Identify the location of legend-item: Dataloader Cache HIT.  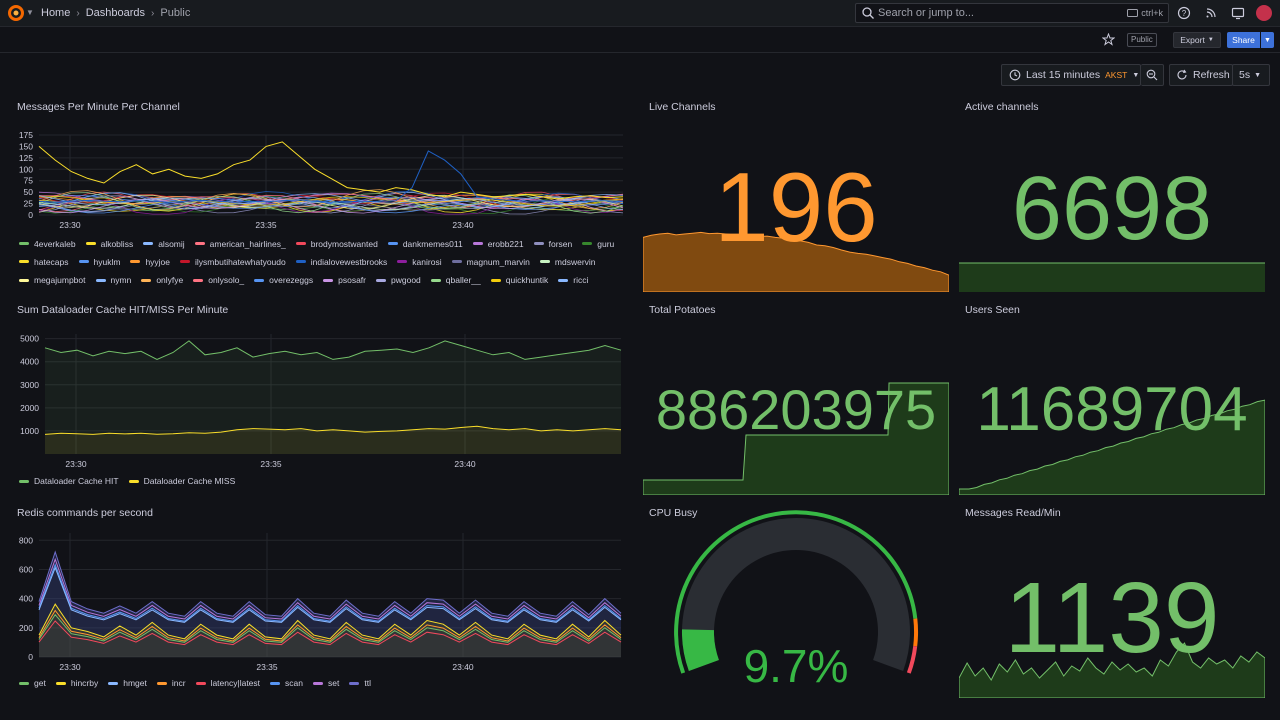
(69, 481).